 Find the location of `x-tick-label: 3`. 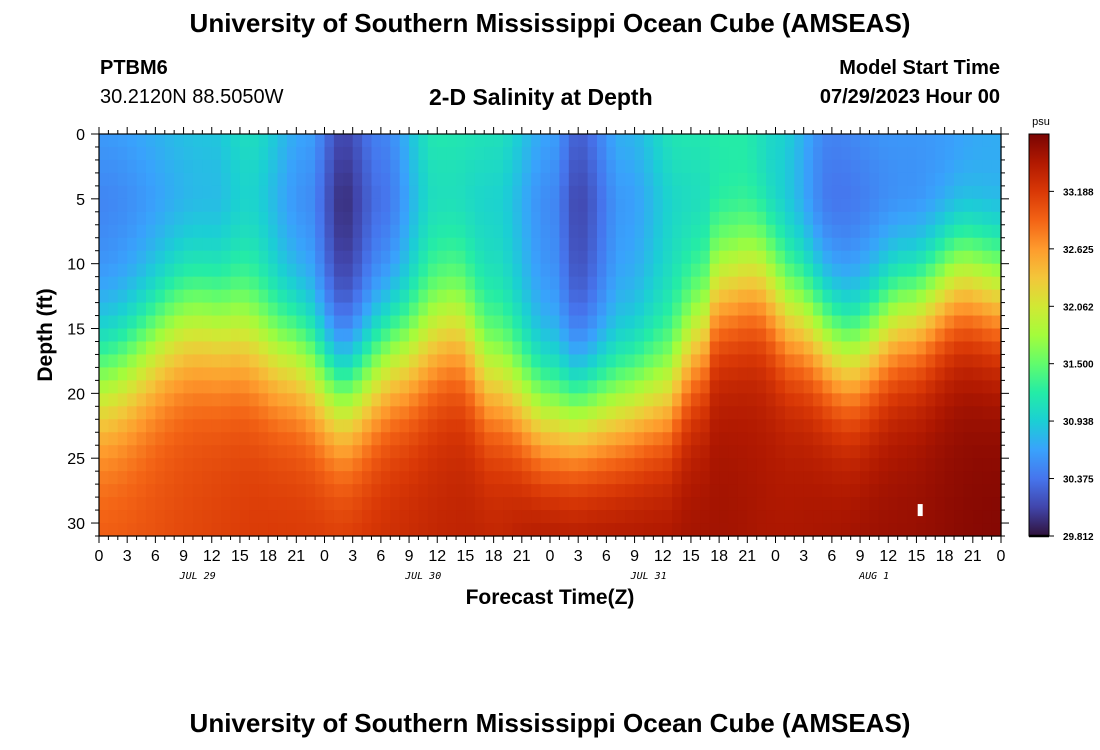

x-tick-label: 3 is located at coordinates (352, 556).